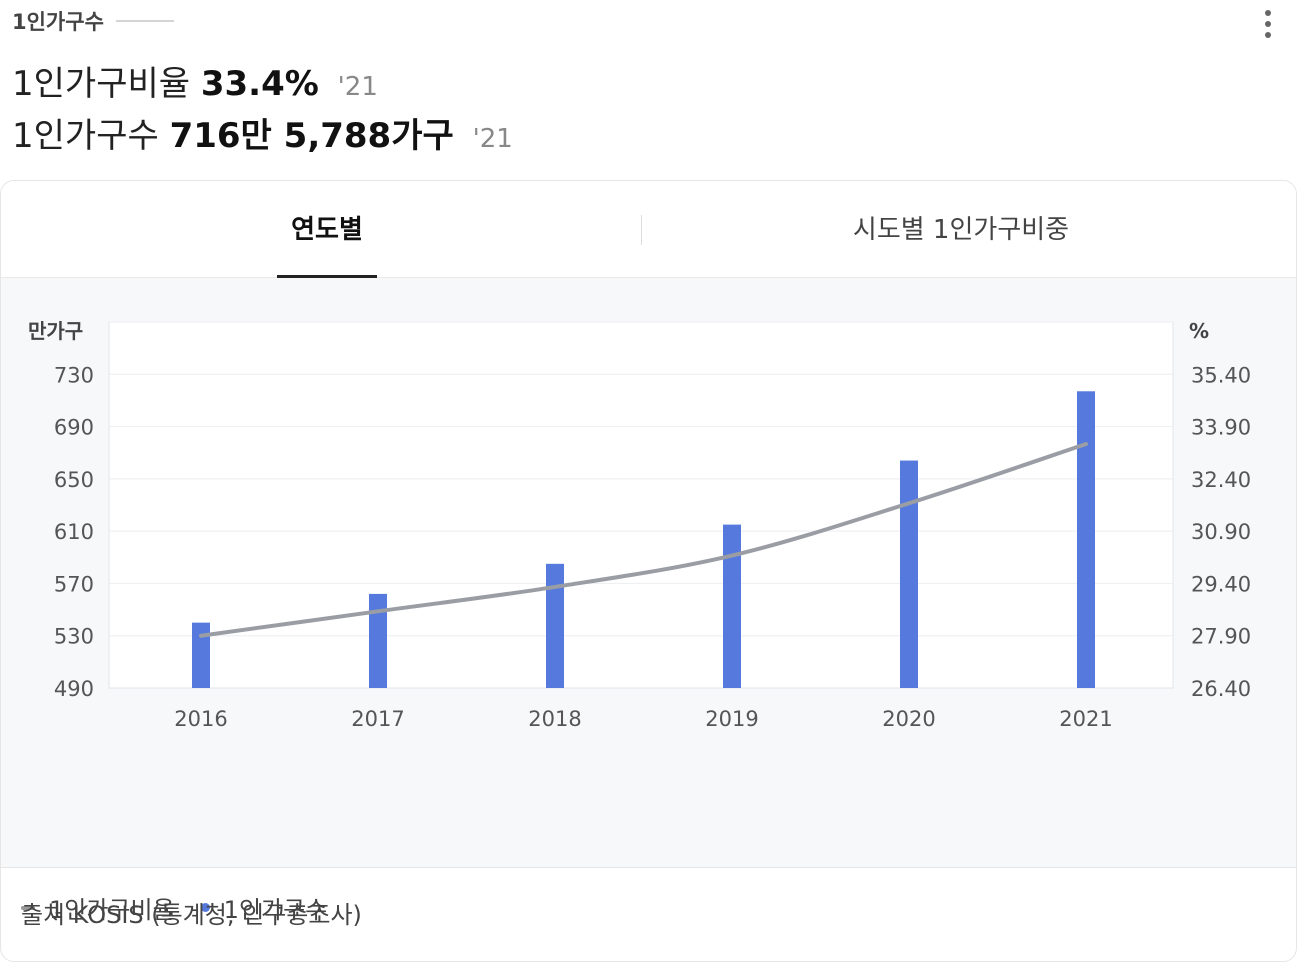 This screenshot has height=962, width=1304. I want to click on legend-item-ratio: 1인가구비율, so click(98, 907).